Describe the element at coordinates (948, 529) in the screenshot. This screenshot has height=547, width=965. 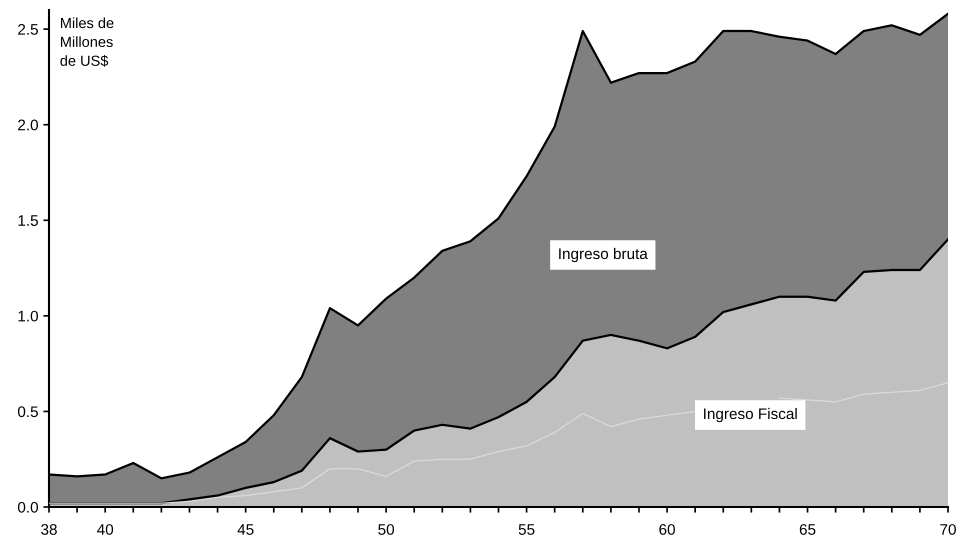
I see `x-tick-label: 70` at that location.